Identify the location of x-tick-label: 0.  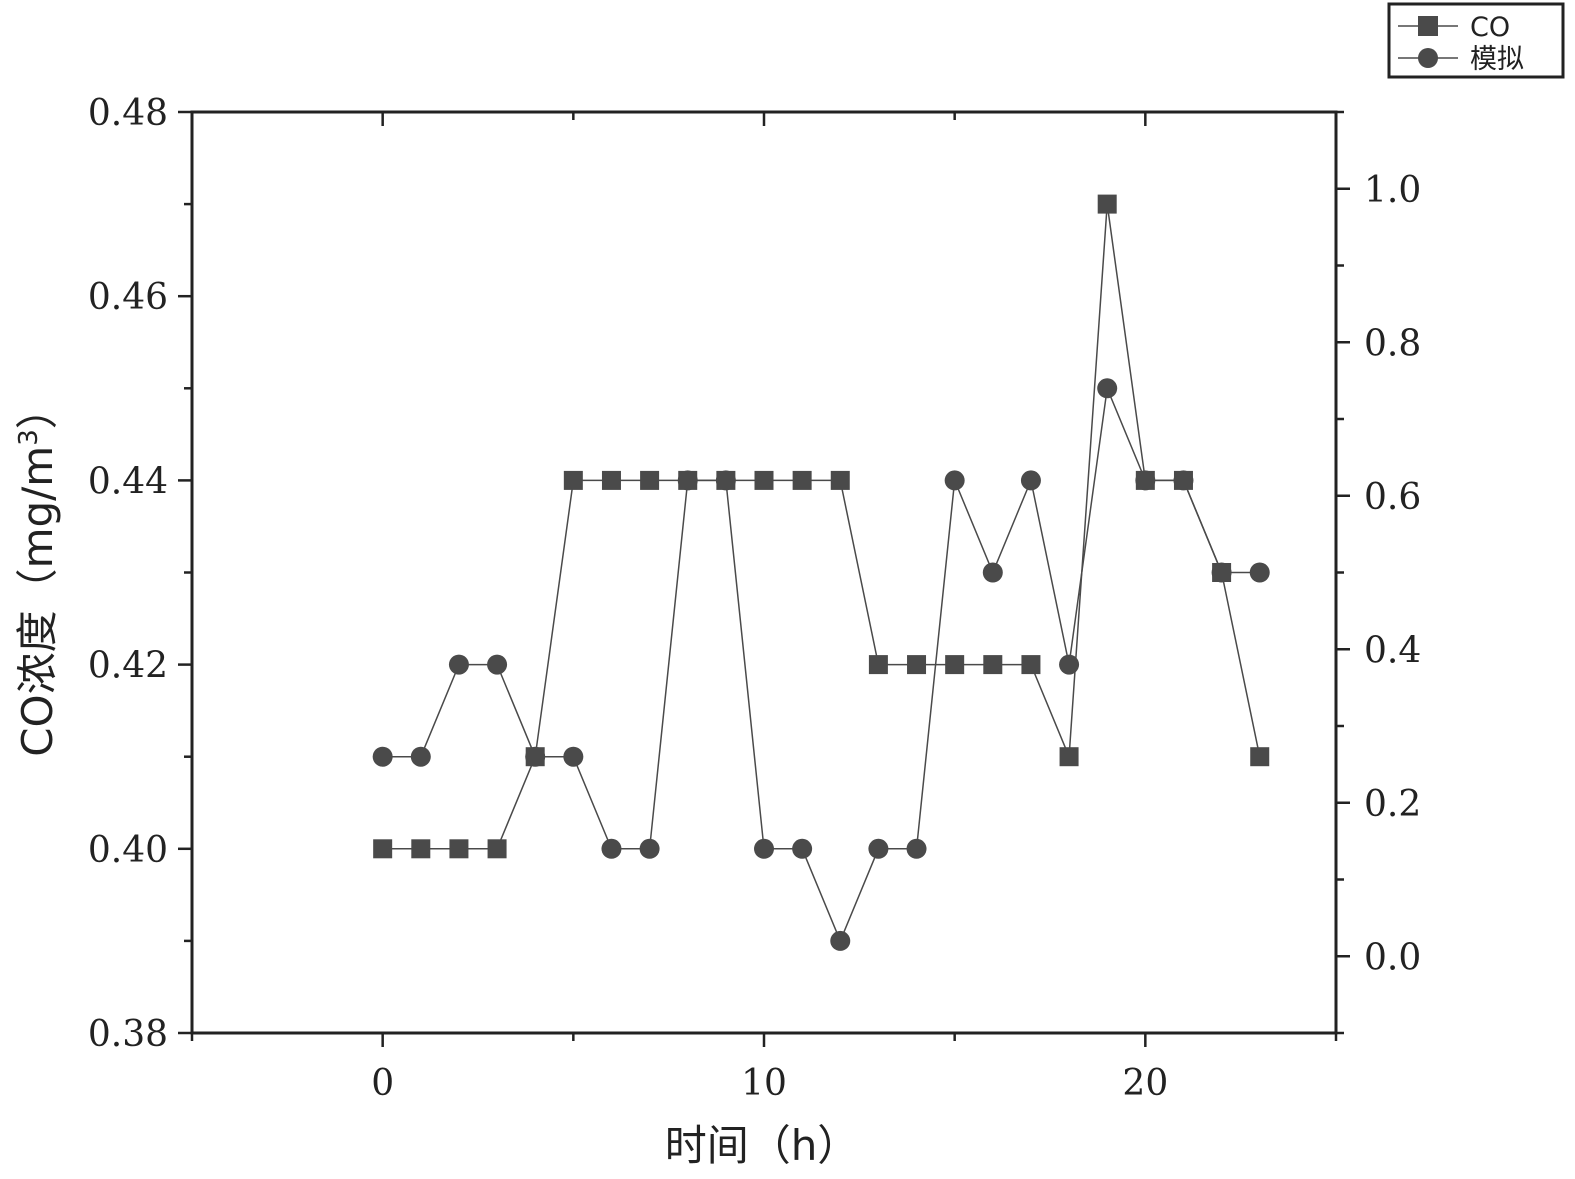
(382, 1083).